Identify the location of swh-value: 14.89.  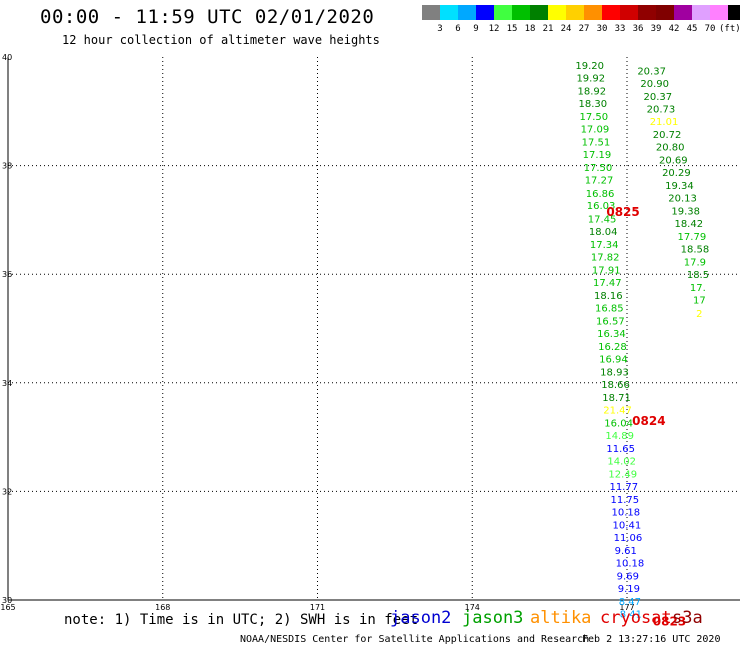
(619, 436).